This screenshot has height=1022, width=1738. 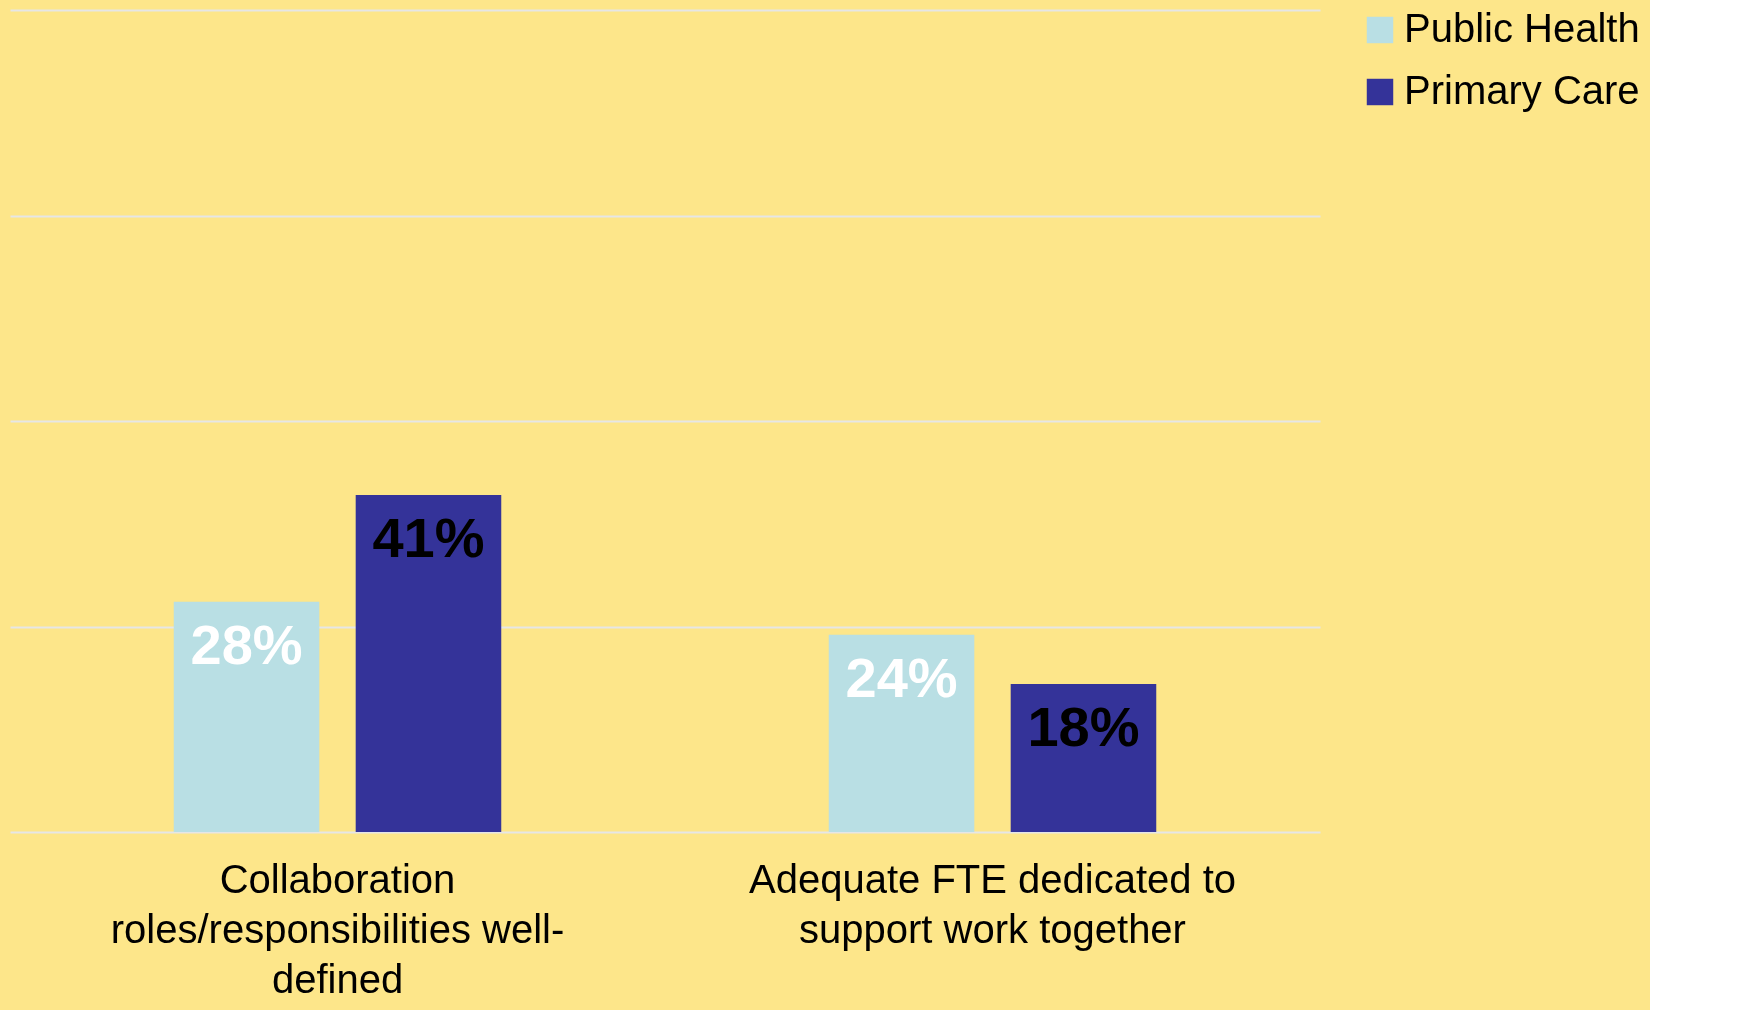 What do you see at coordinates (1522, 90) in the screenshot?
I see `legend-label: Primary Care` at bounding box center [1522, 90].